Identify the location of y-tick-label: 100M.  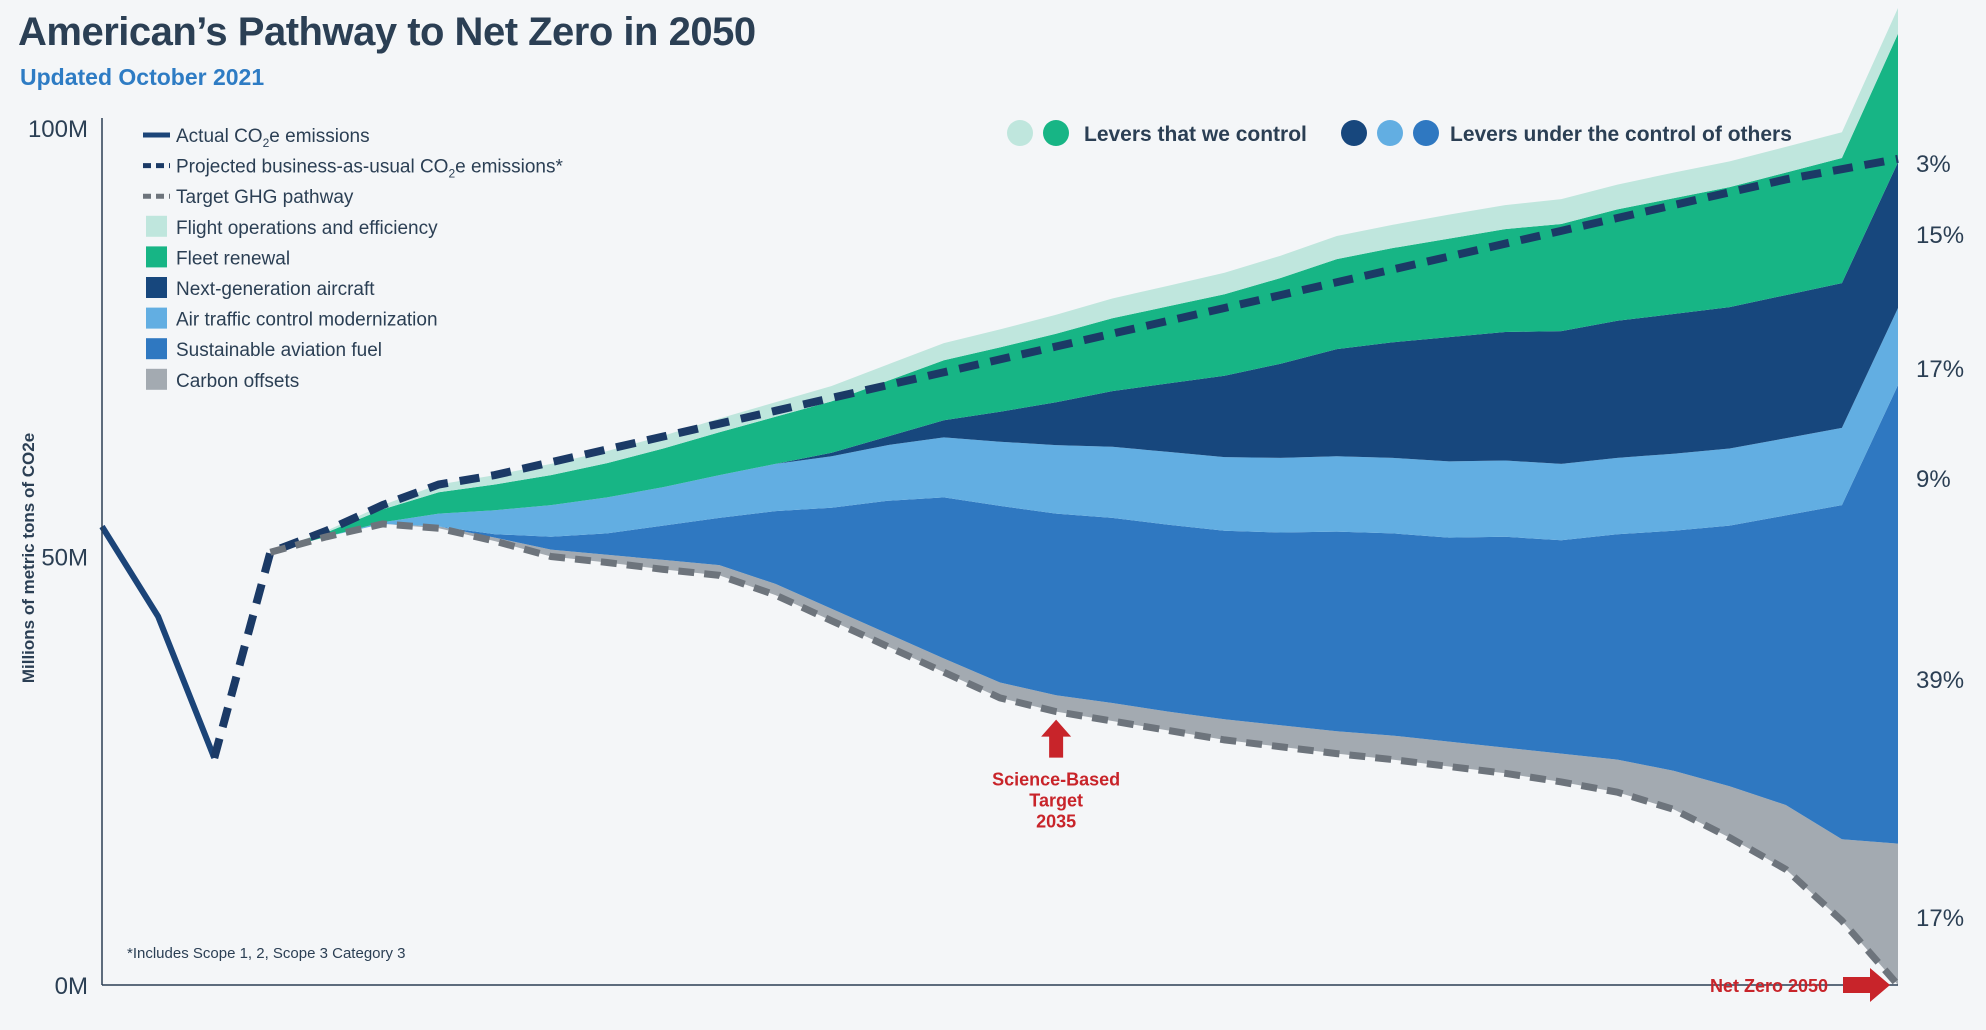
(58, 129).